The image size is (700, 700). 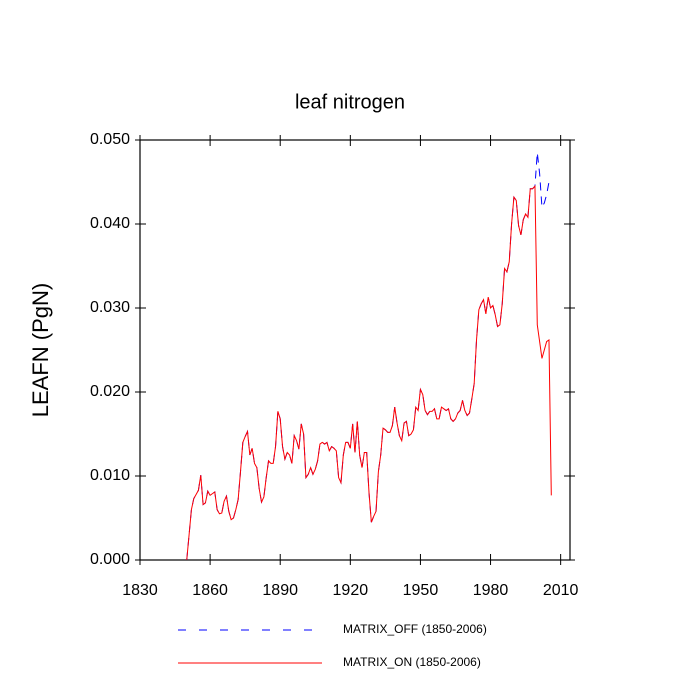 What do you see at coordinates (110, 307) in the screenshot?
I see `y-tick-label: 0.030` at bounding box center [110, 307].